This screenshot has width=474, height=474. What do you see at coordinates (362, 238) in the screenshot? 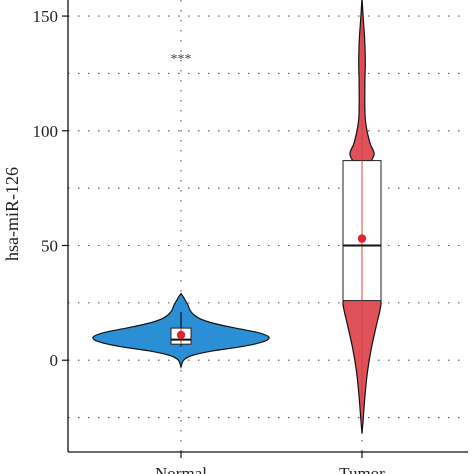
I see `mean-point-tumor` at bounding box center [362, 238].